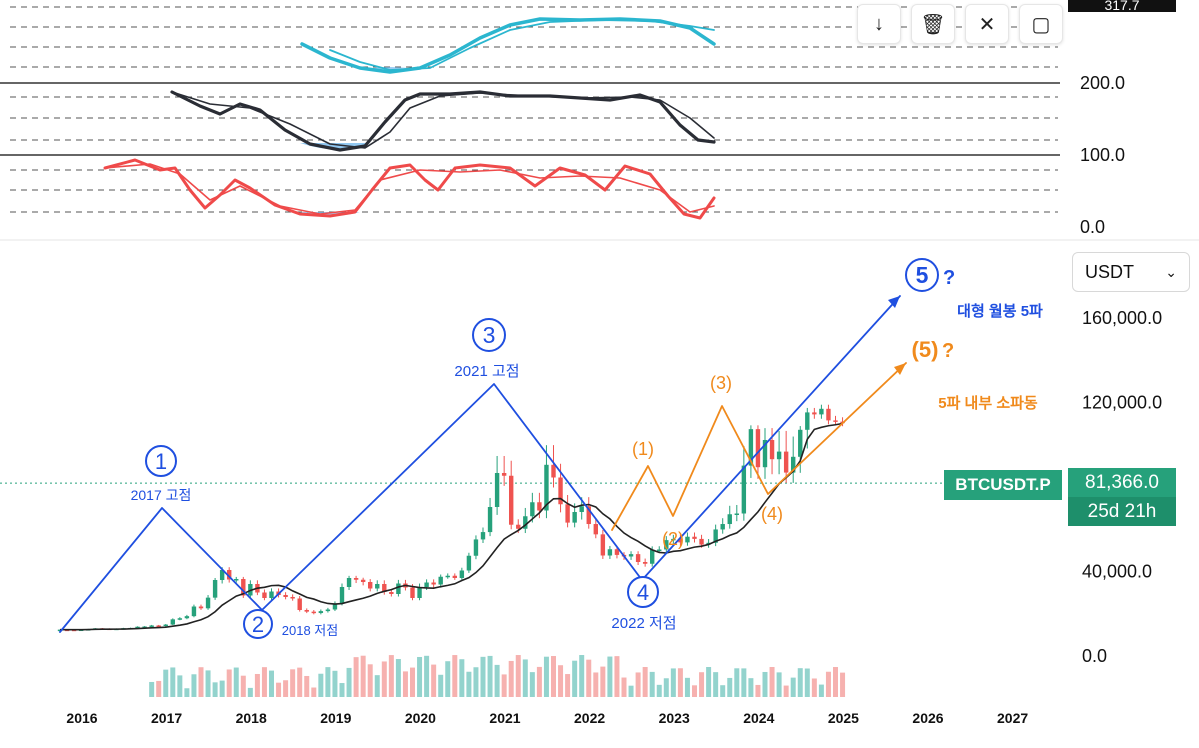 This screenshot has height=748, width=1199. I want to click on trash-icon: 🗑, so click(933, 24).